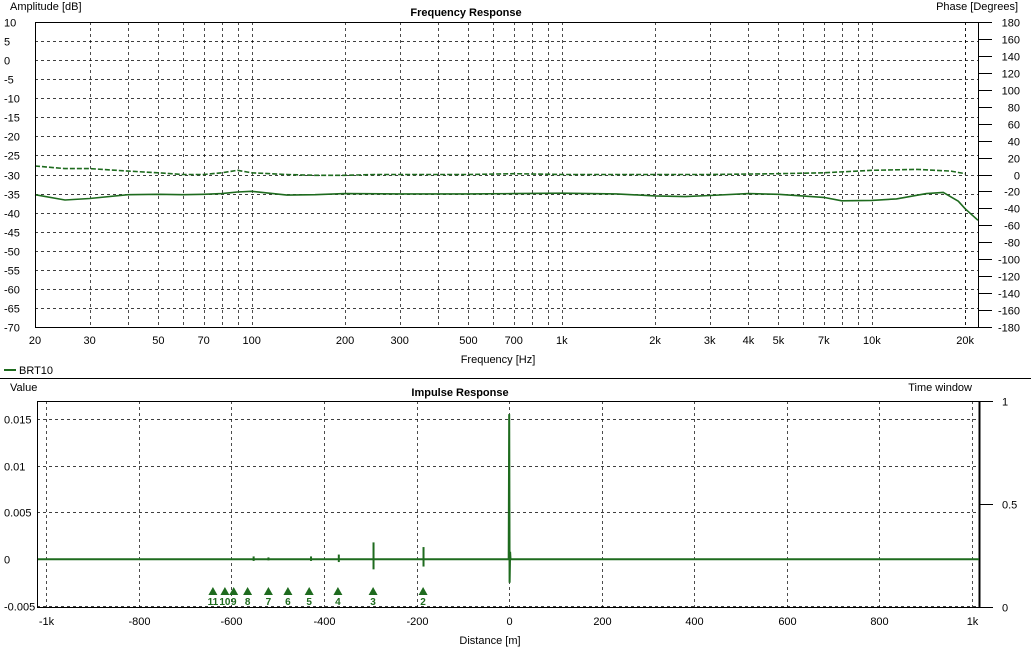 The width and height of the screenshot is (1031, 659). I want to click on freq-y2-tick-label: -160, so click(1009, 312).